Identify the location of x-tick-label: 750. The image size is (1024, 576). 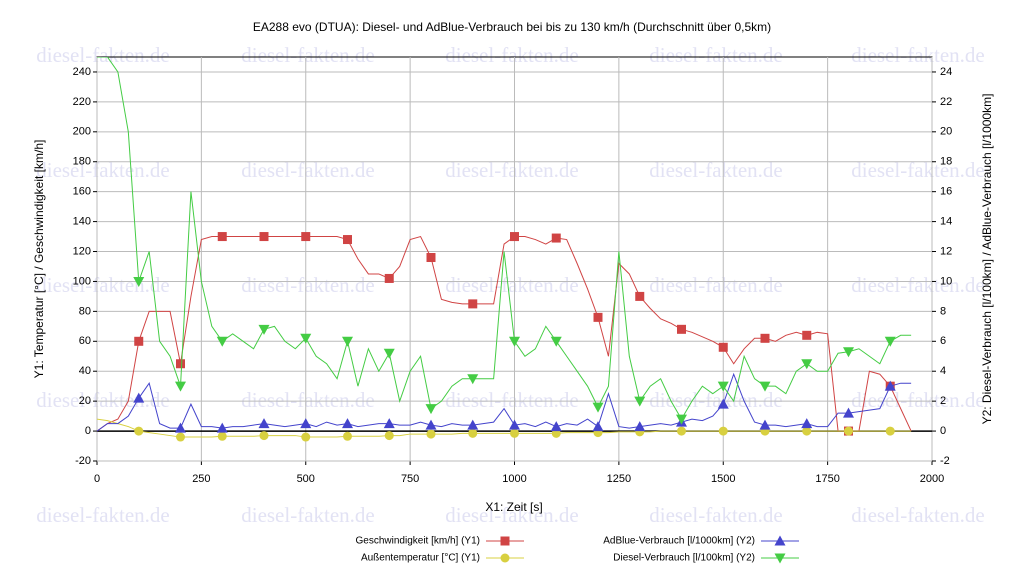
(410, 479).